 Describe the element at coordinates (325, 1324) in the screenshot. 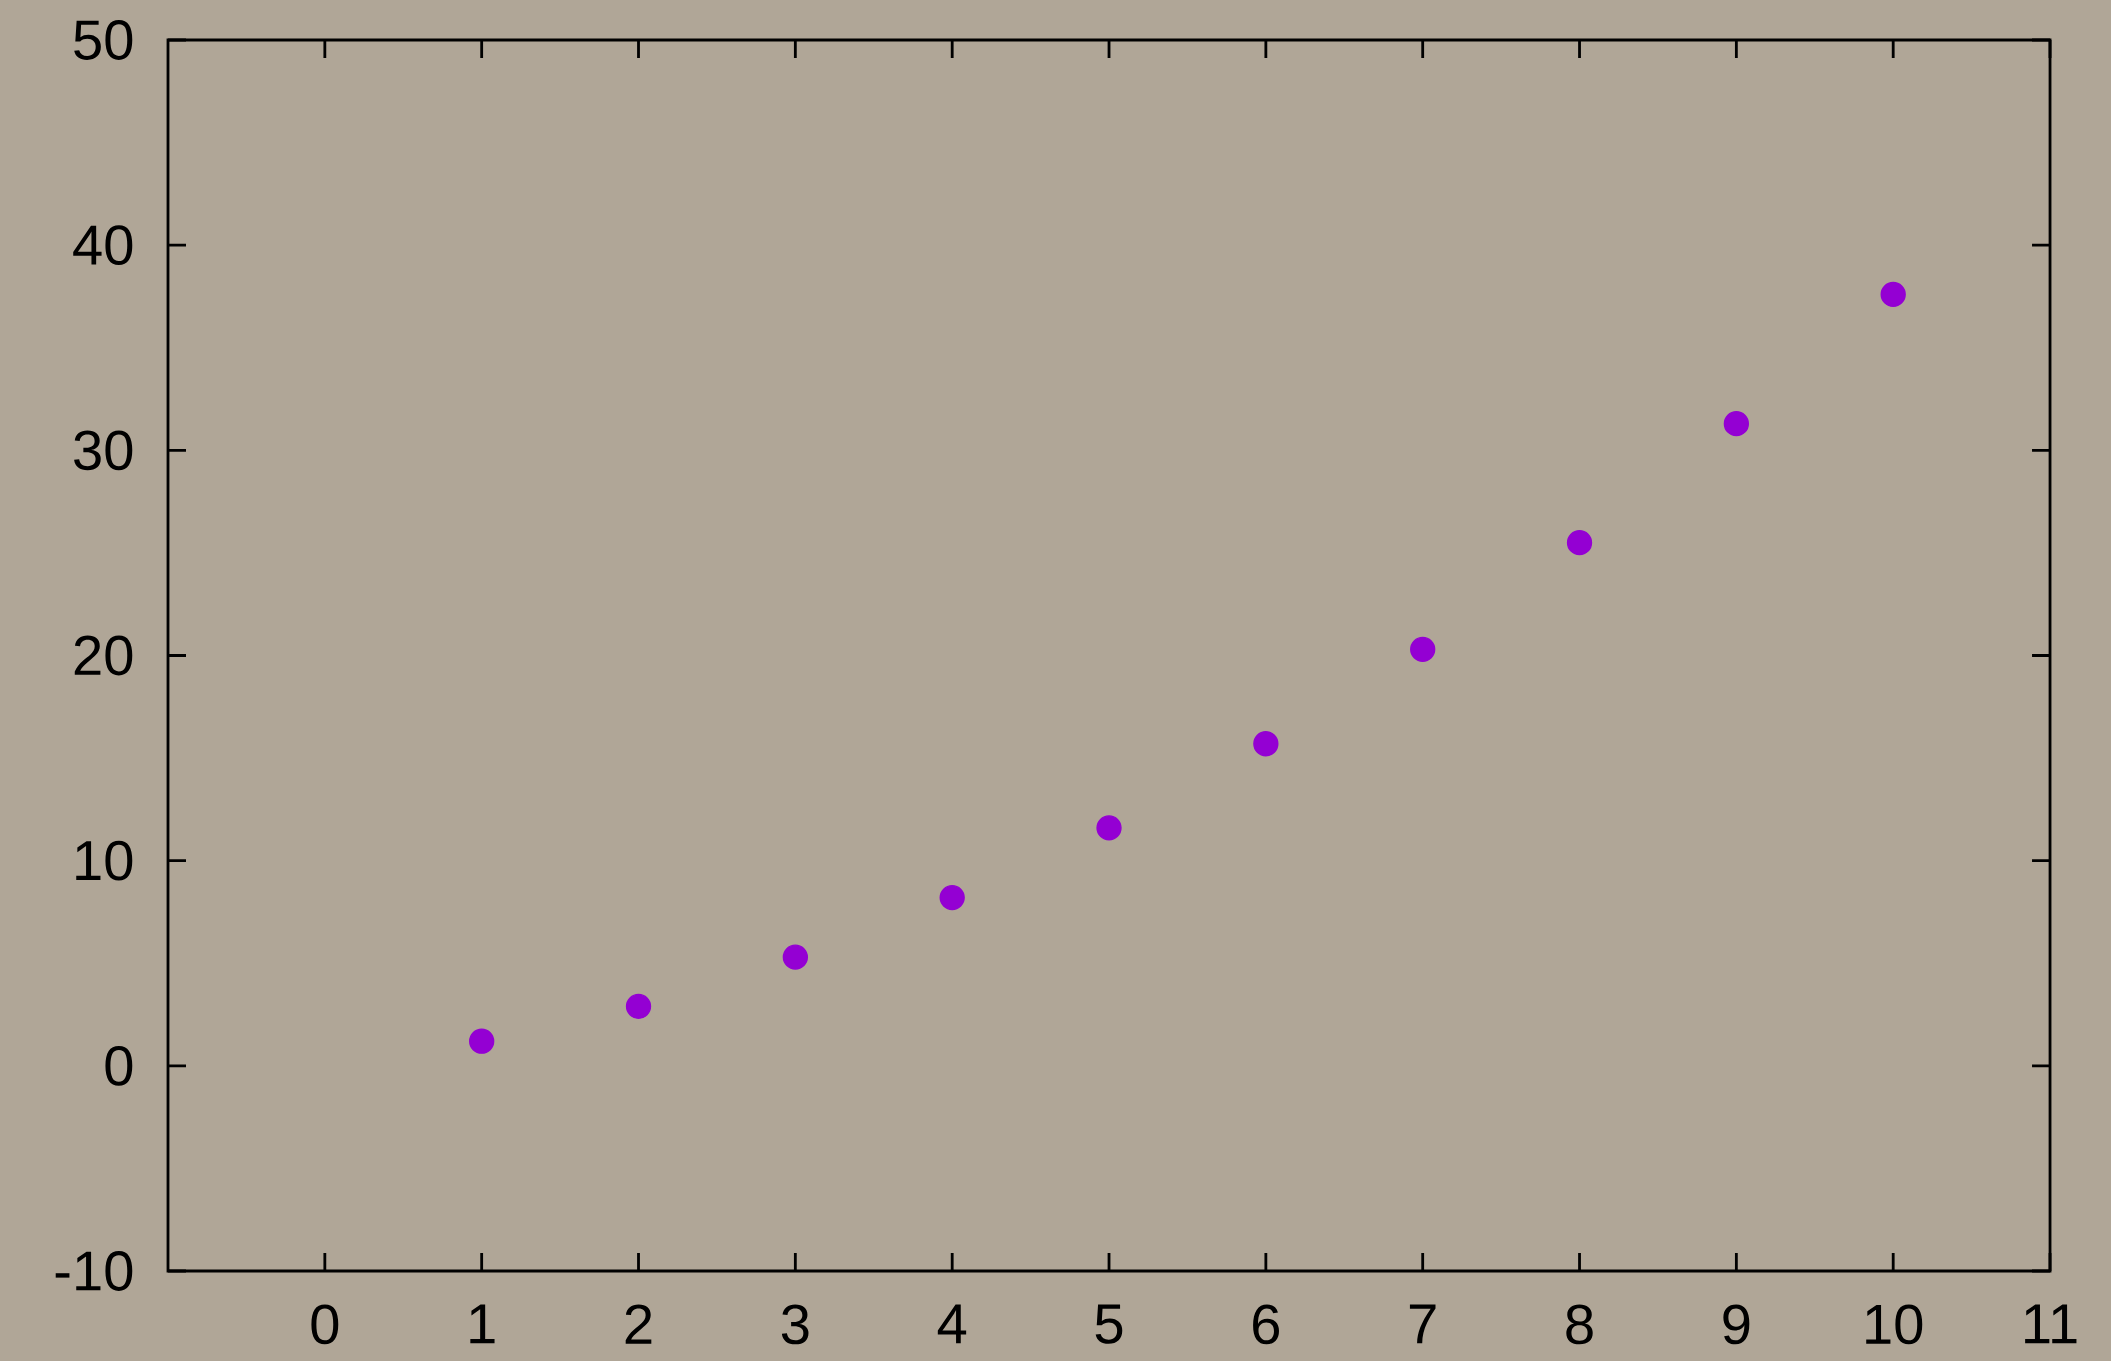

I see `x-tick-label: 0` at that location.